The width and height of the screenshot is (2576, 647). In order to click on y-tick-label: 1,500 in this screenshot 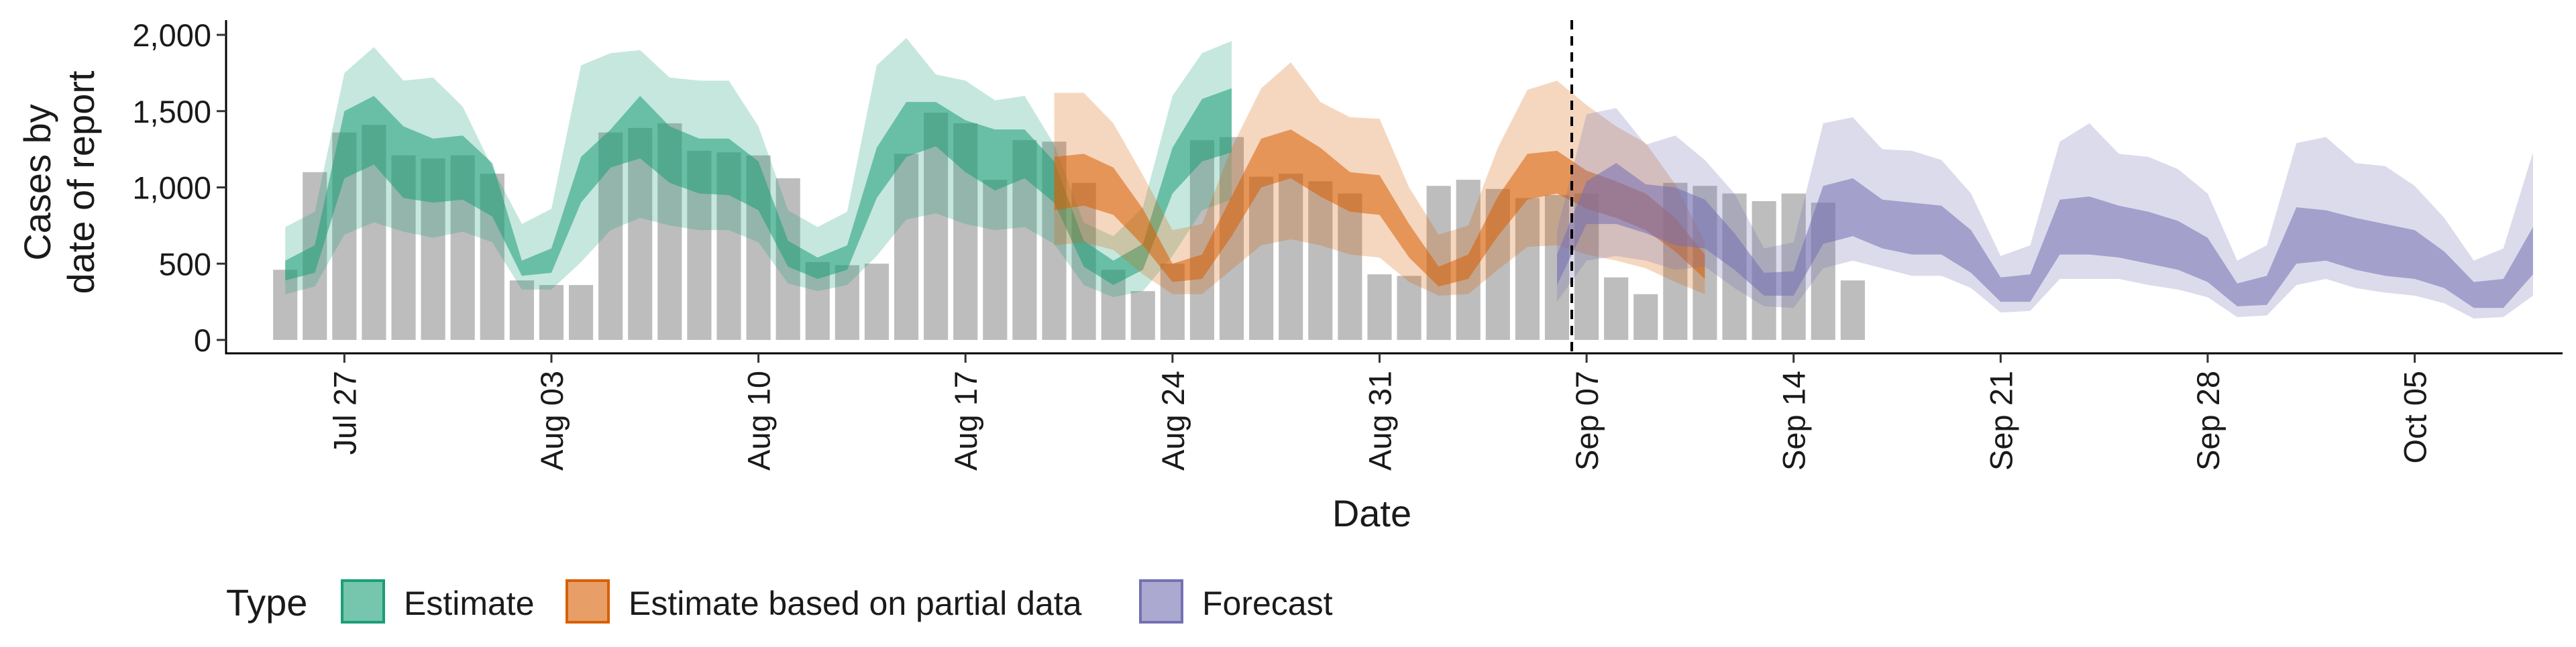, I will do `click(171, 111)`.